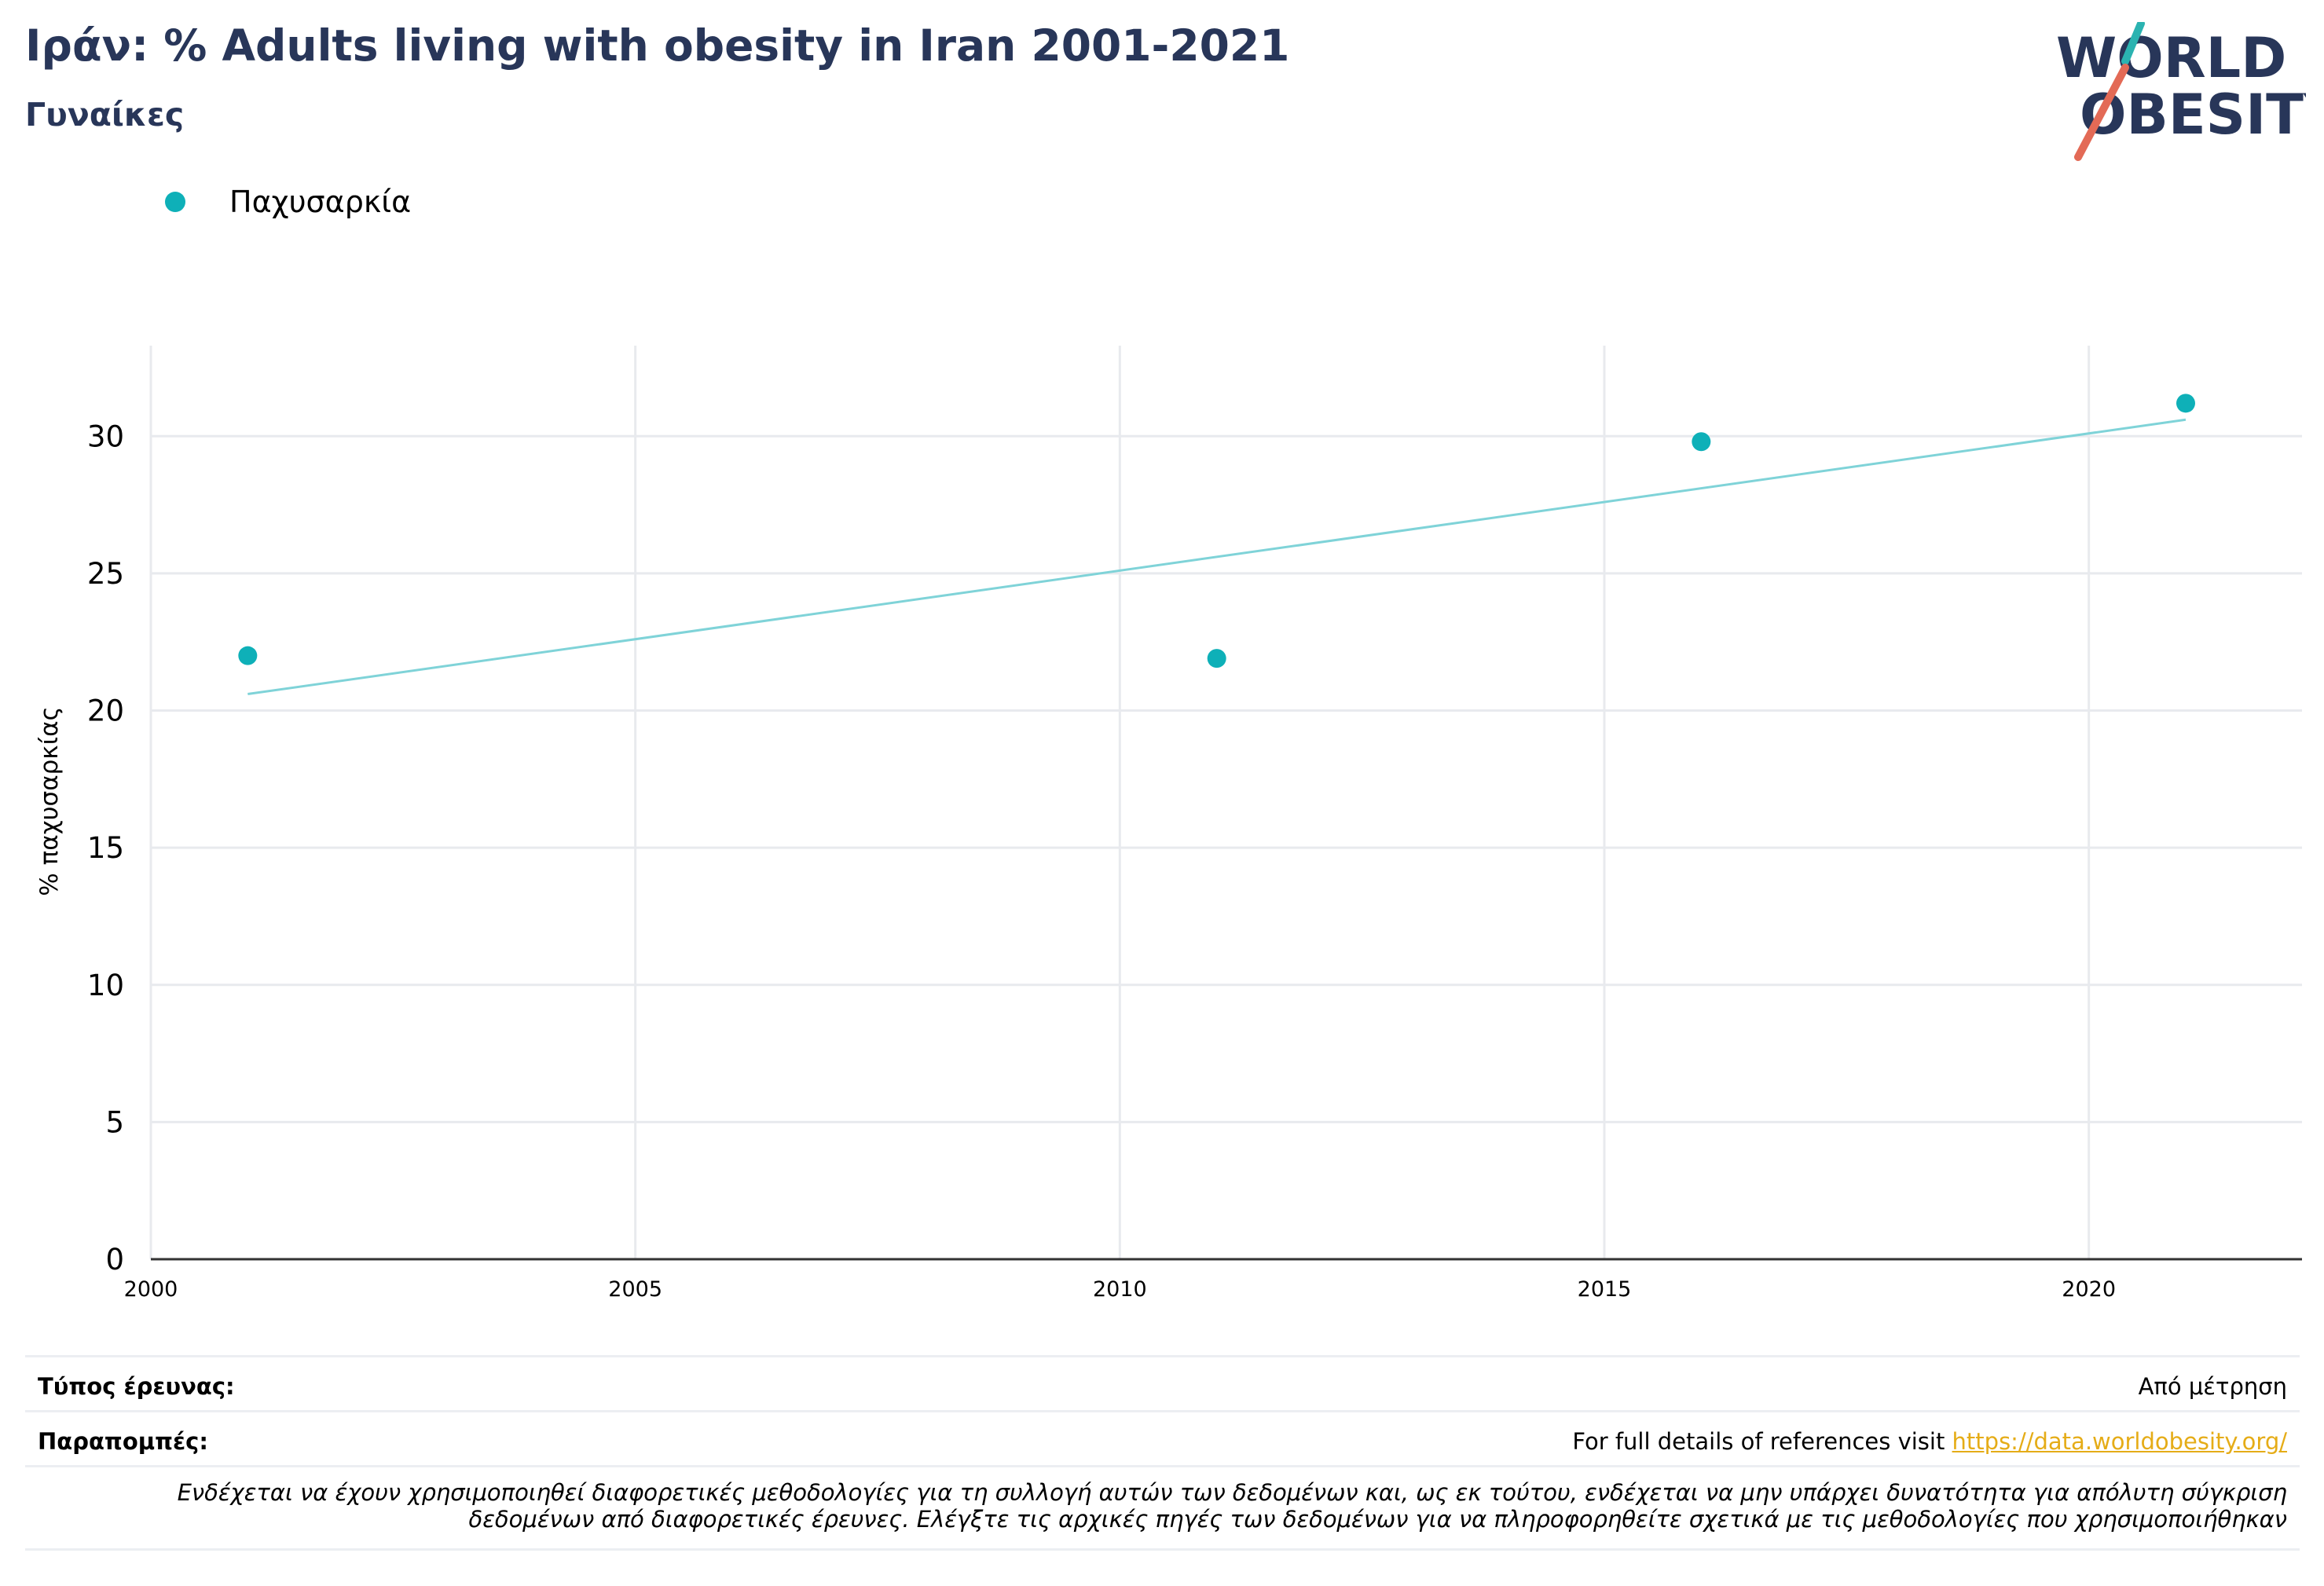  I want to click on y-tick-labels: 0 5 10 15 20 25 30, so click(105, 848).